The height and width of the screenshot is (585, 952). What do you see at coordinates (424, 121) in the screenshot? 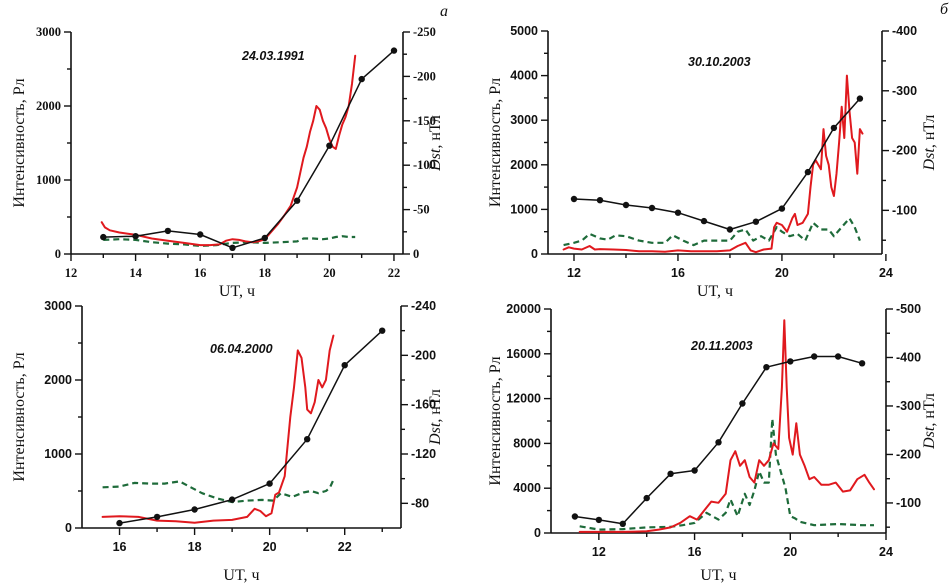
I see `y2-tick-label: -150` at bounding box center [424, 121].